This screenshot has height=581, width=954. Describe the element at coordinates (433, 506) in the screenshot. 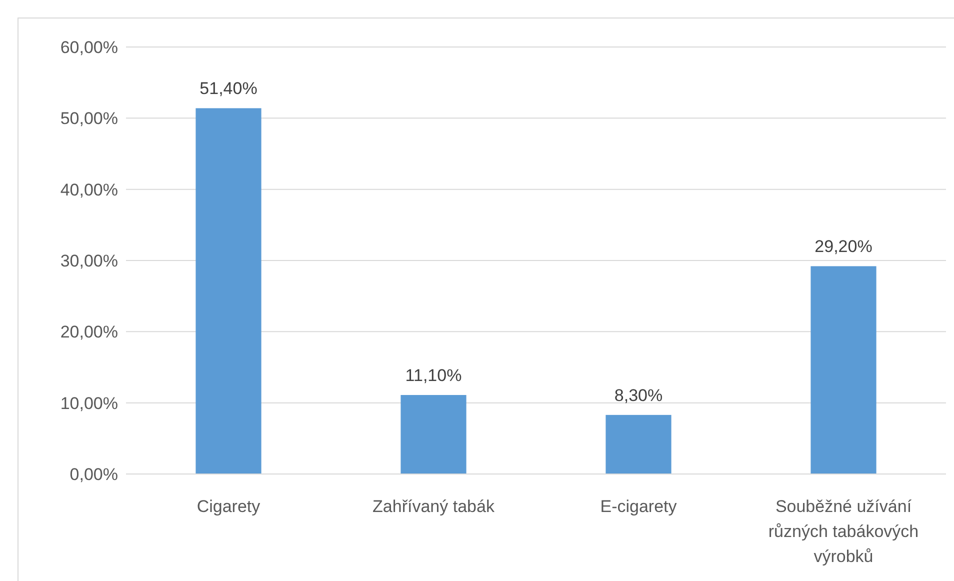

I see `x-tick-label: Zahřívaný tabák` at that location.